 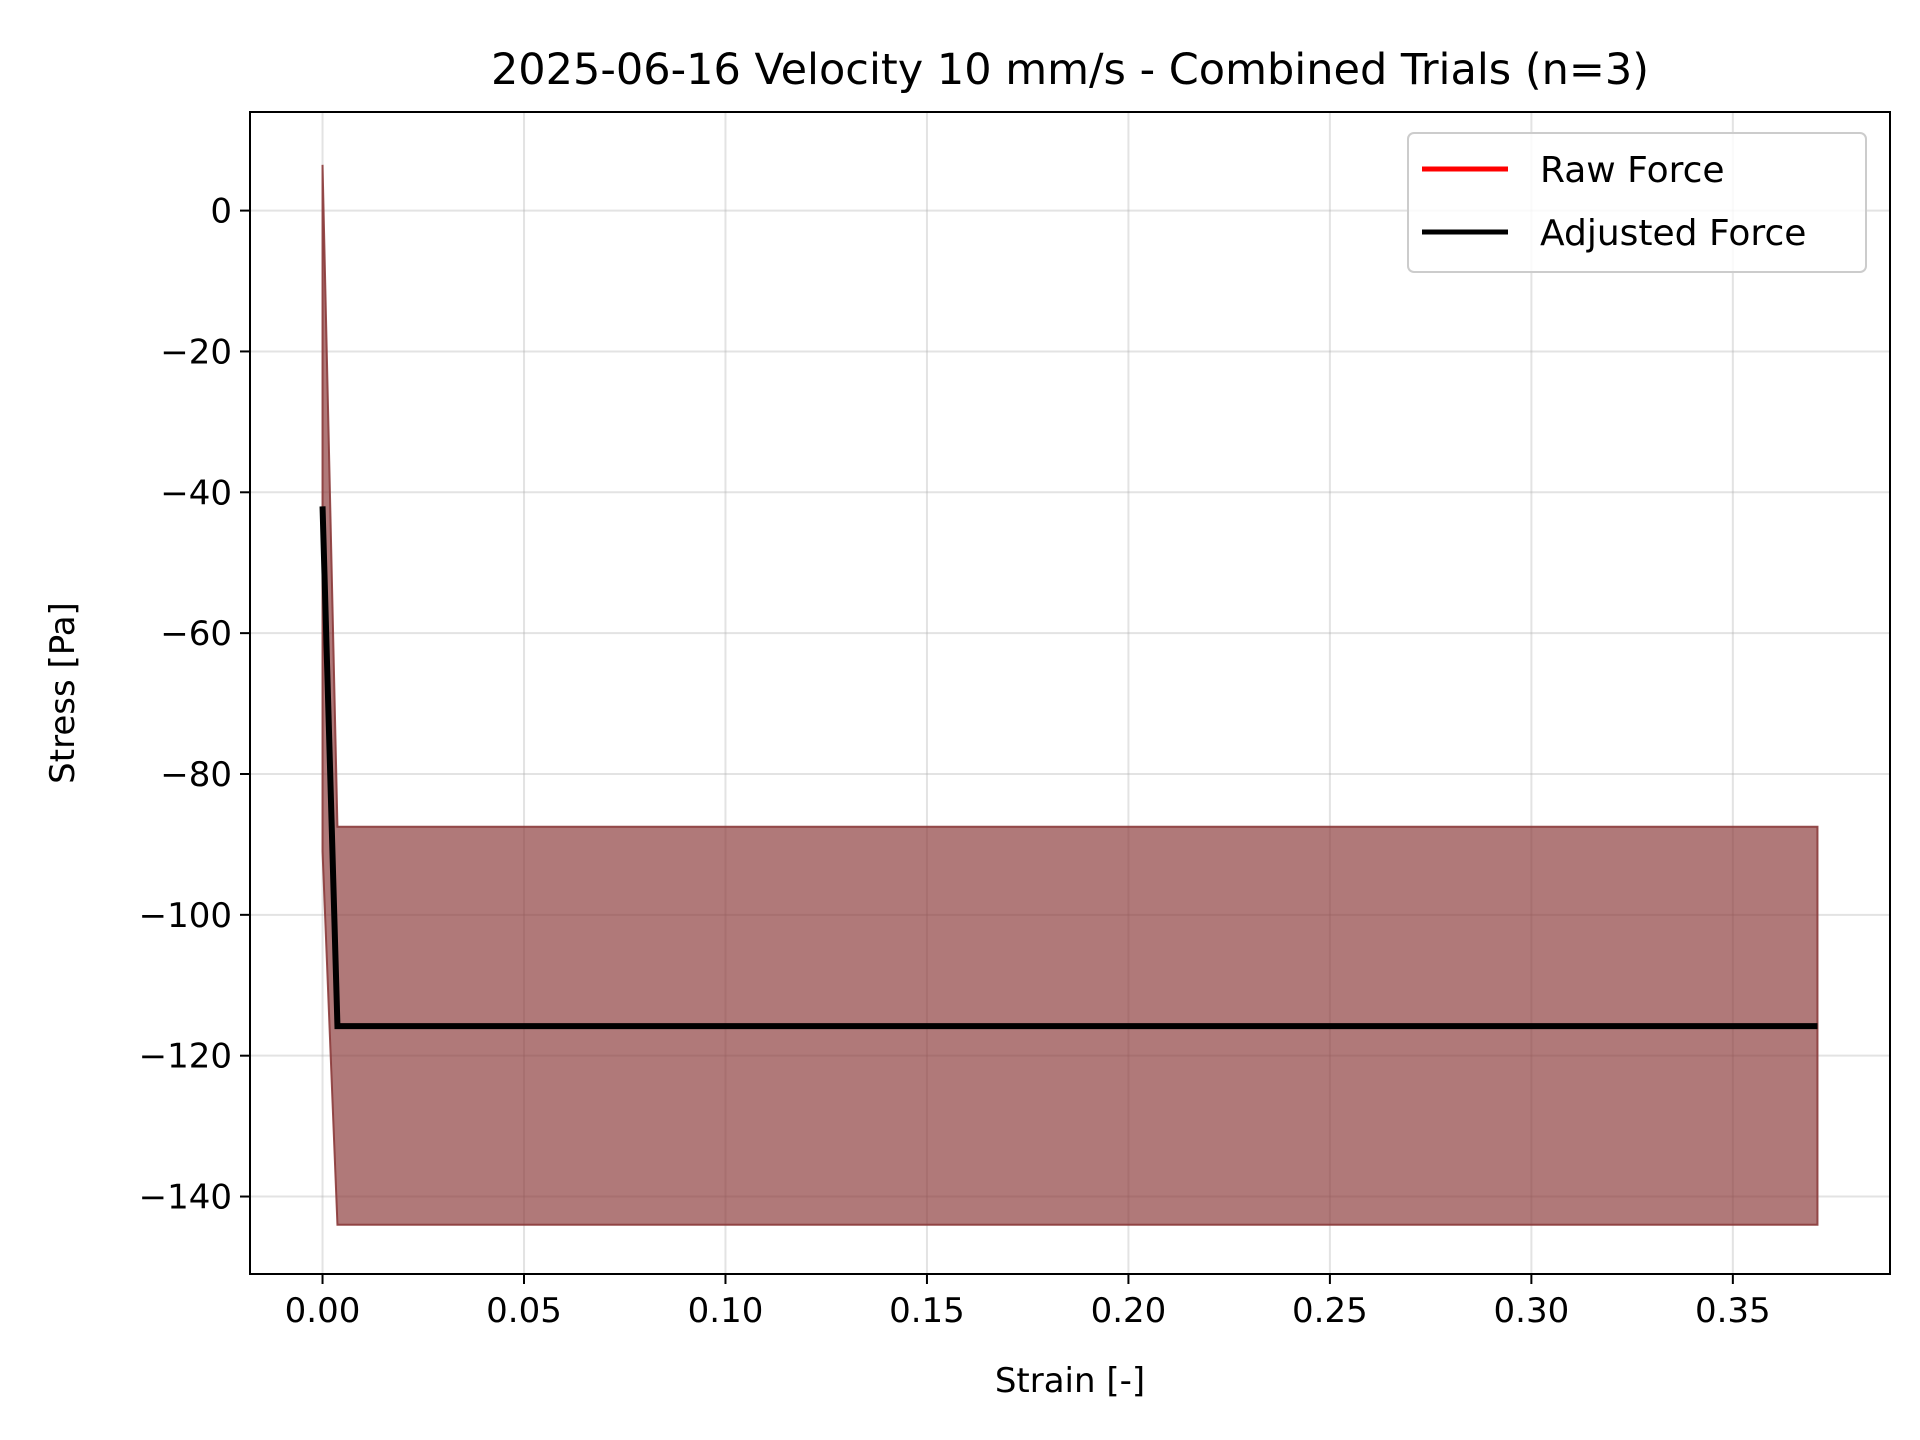 What do you see at coordinates (1532, 1311) in the screenshot?
I see `x-tick-label: 0.30` at bounding box center [1532, 1311].